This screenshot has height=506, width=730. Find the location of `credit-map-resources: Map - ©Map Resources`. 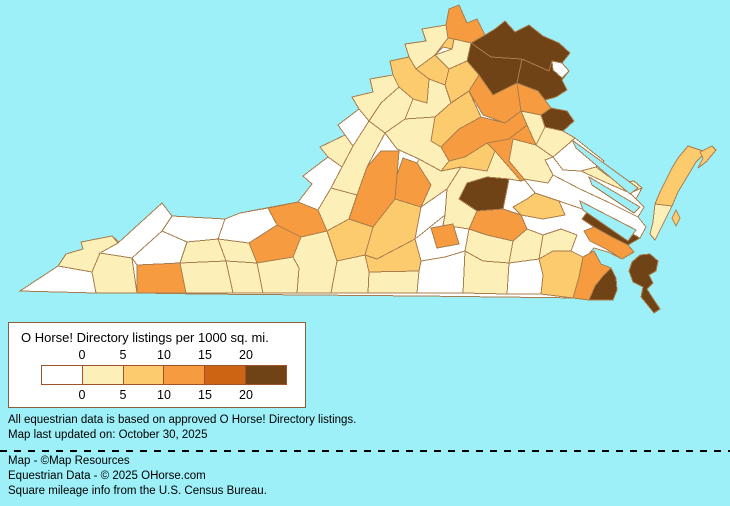

credit-map-resources: Map - ©Map Resources is located at coordinates (69, 461).